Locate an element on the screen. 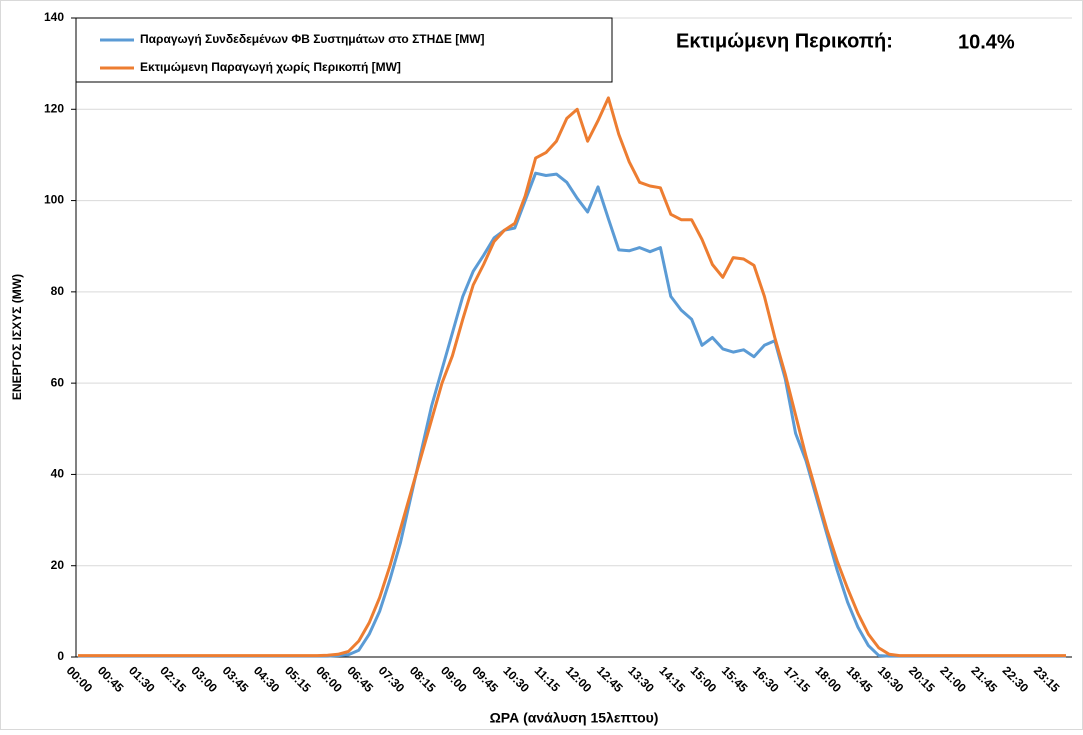  y-tick-label: 40 is located at coordinates (58, 474).